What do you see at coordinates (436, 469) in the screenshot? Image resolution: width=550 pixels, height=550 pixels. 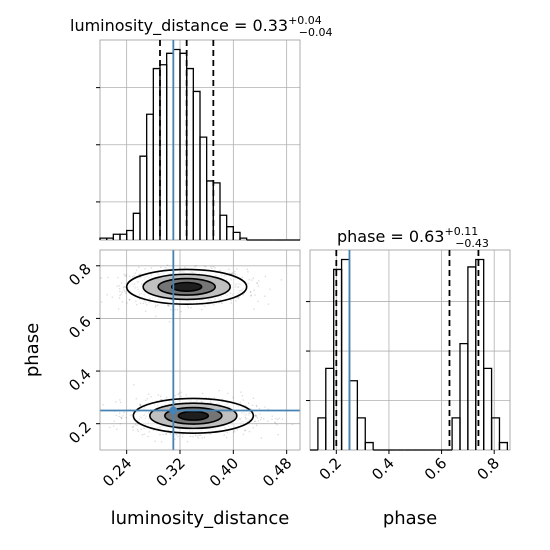 I see `xtick-label-phase-2: 0.6` at bounding box center [436, 469].